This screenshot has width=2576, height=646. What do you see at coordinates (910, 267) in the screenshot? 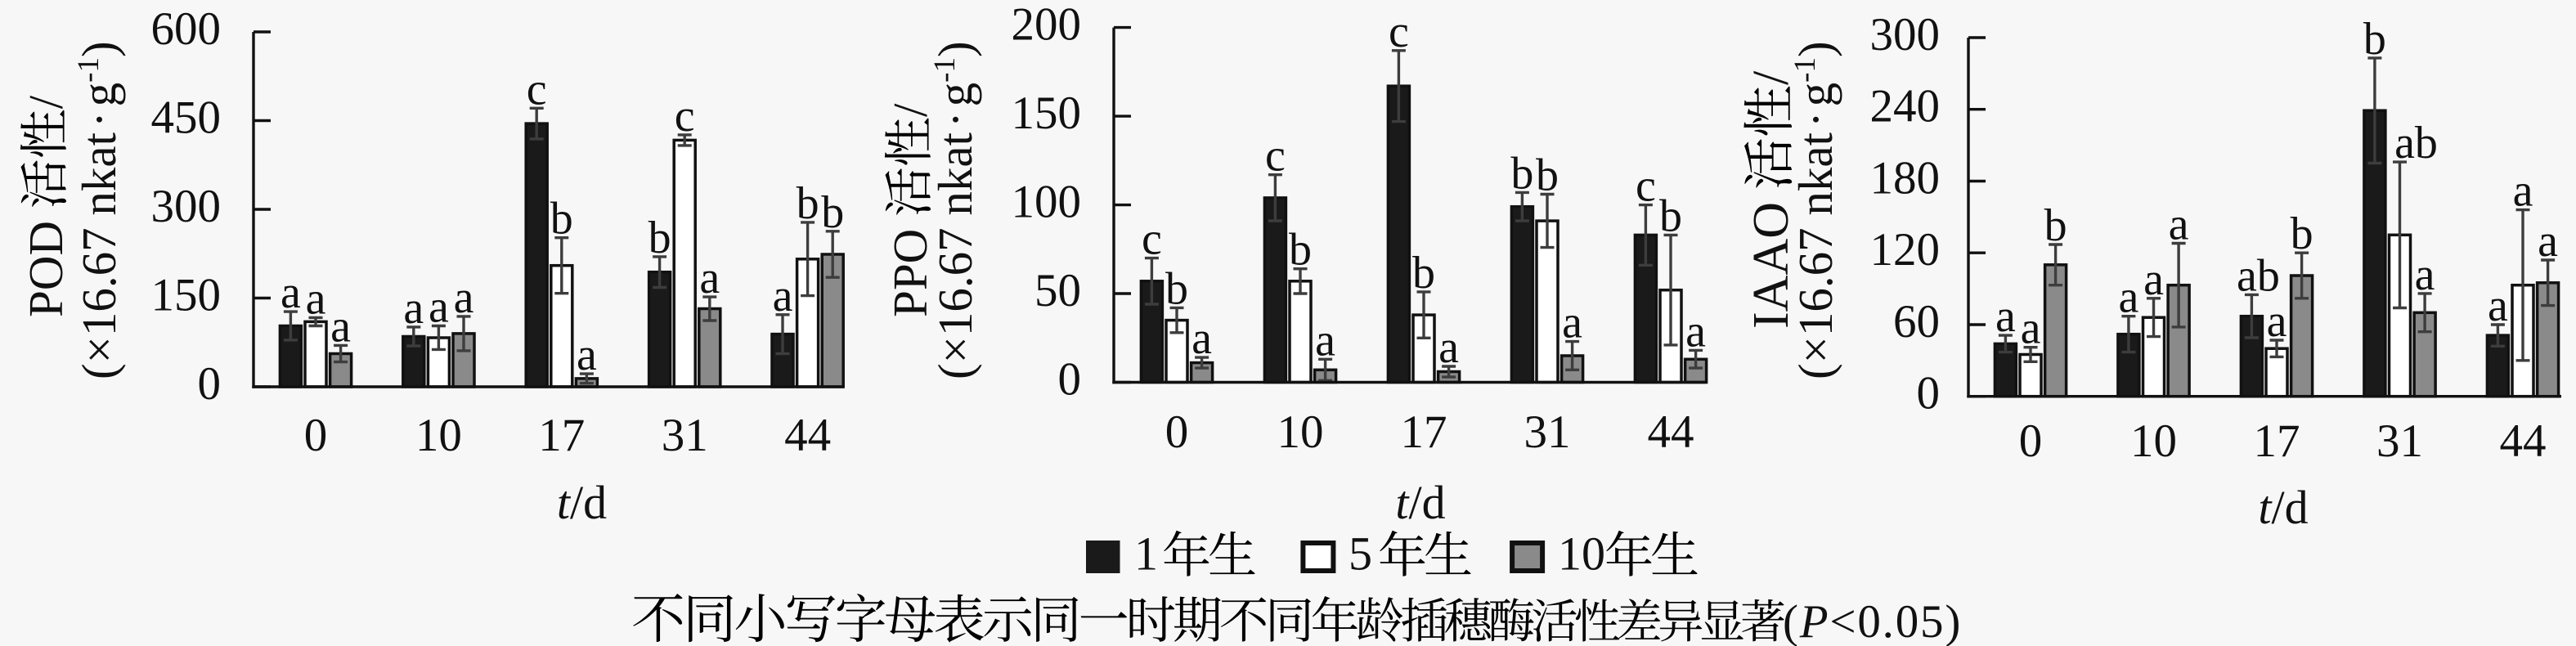
I see `svg-text: PPO` at bounding box center [910, 267].